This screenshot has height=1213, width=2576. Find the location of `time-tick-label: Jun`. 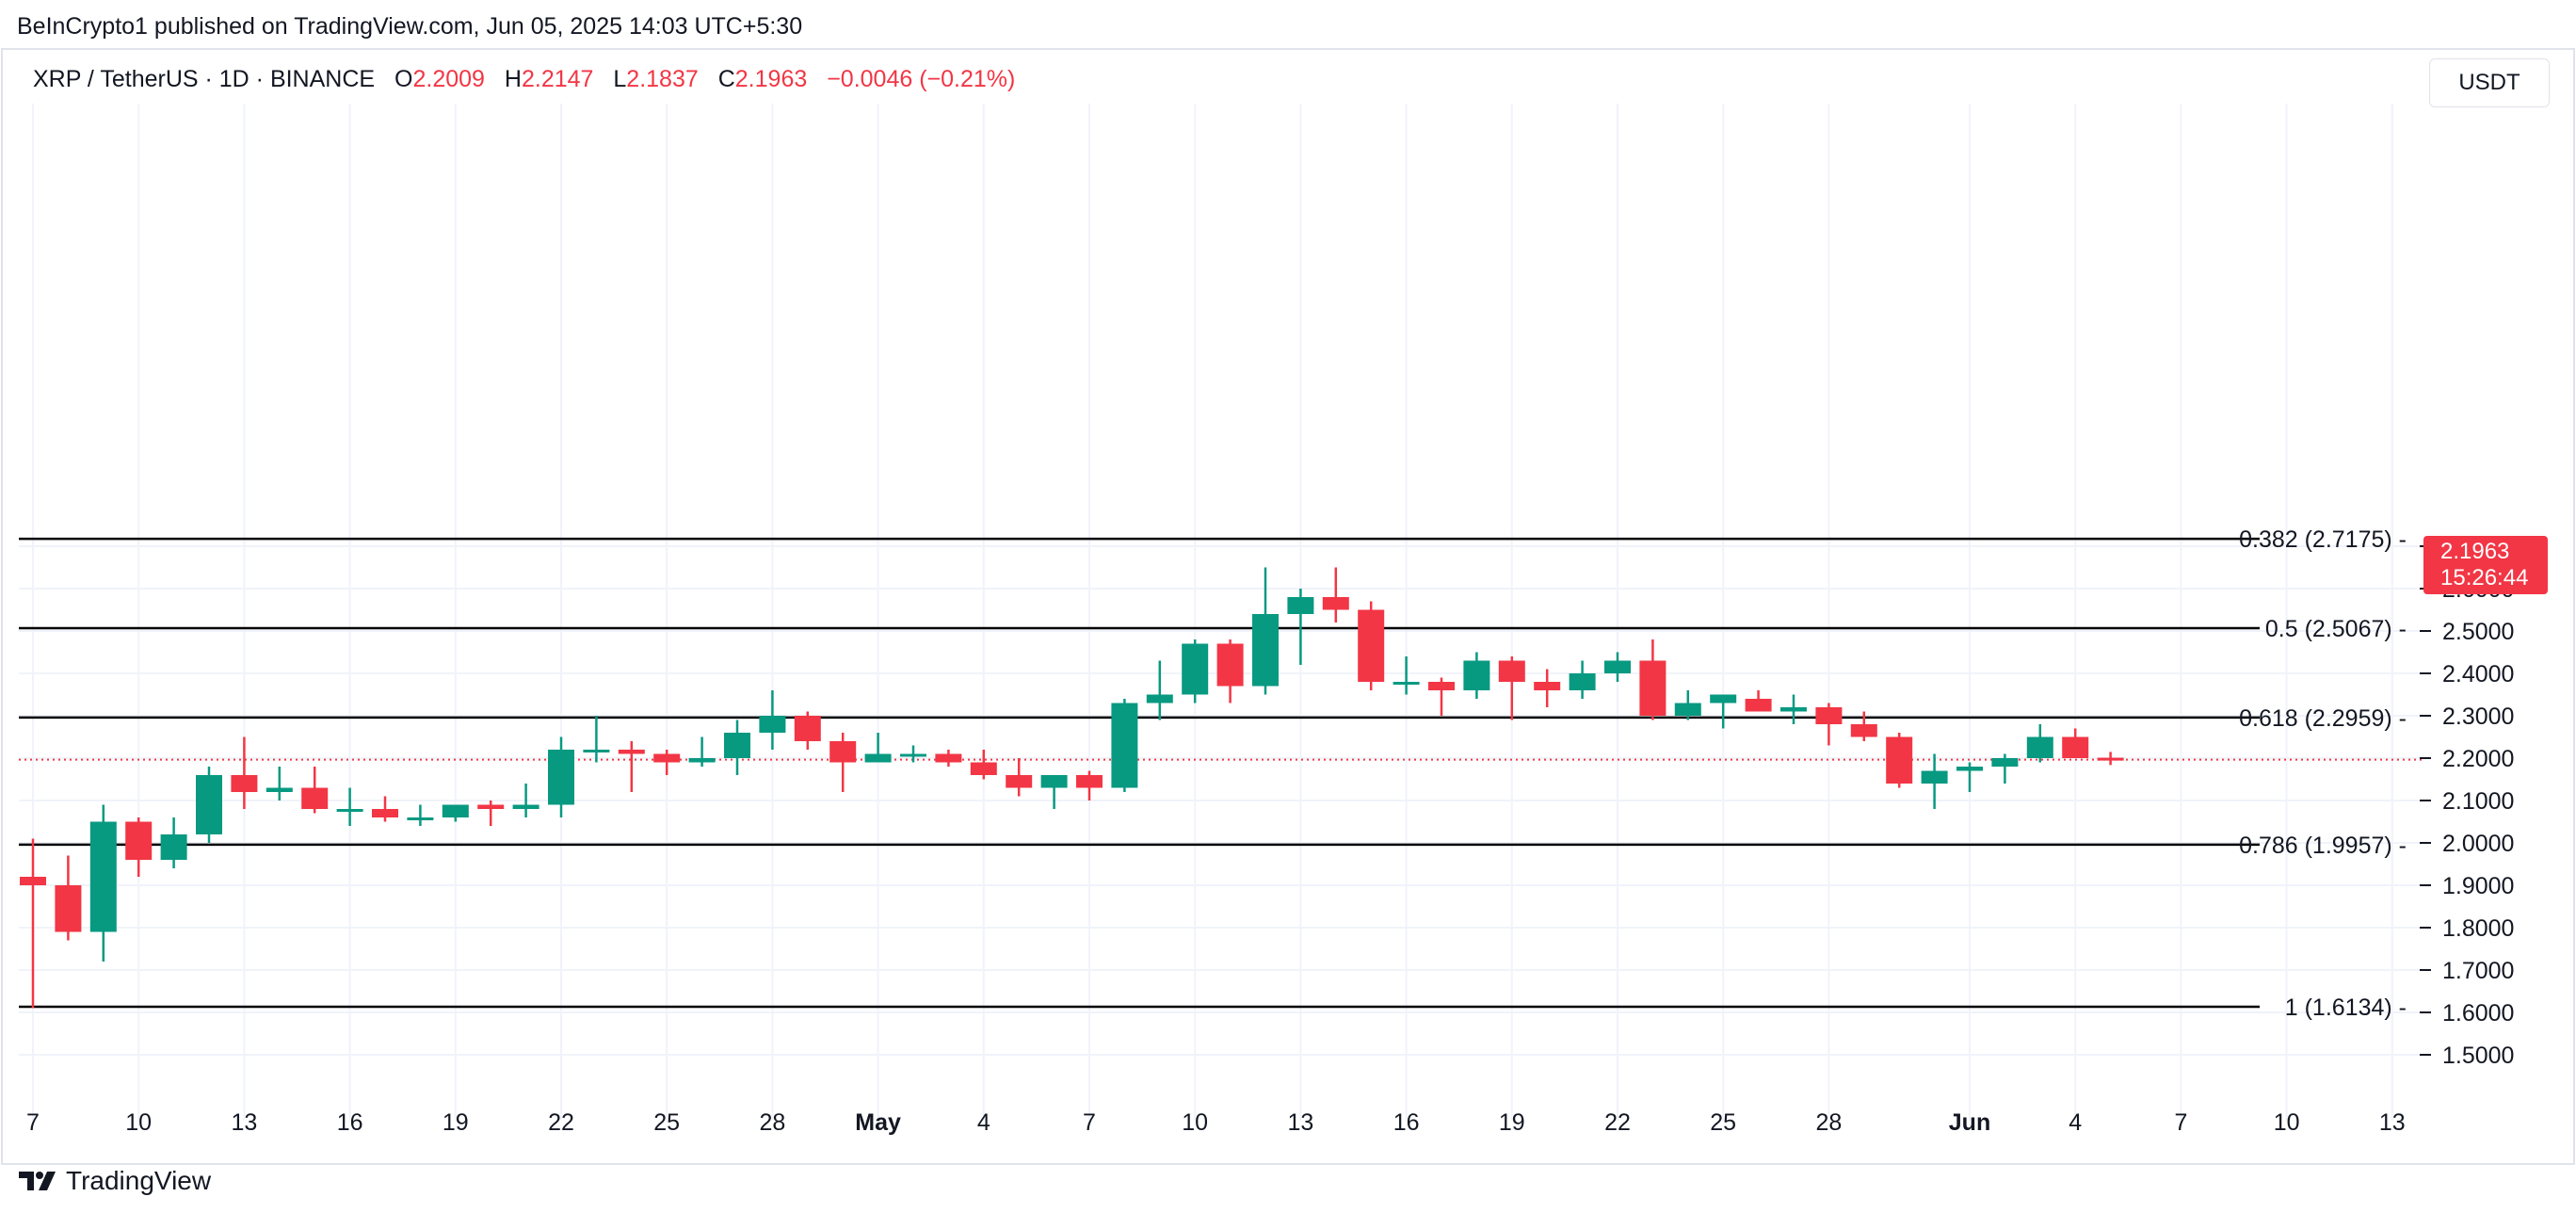

time-tick-label: Jun is located at coordinates (1969, 1122).